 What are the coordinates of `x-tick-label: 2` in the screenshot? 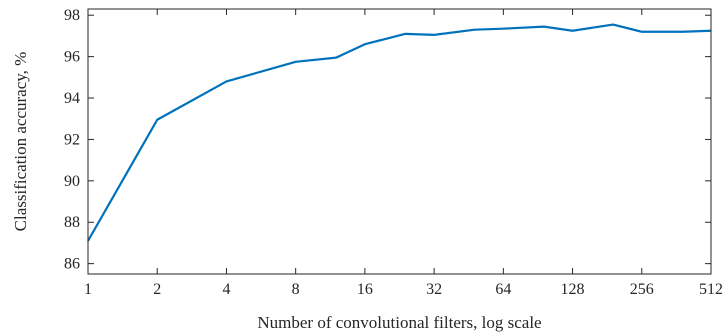 It's located at (157, 289).